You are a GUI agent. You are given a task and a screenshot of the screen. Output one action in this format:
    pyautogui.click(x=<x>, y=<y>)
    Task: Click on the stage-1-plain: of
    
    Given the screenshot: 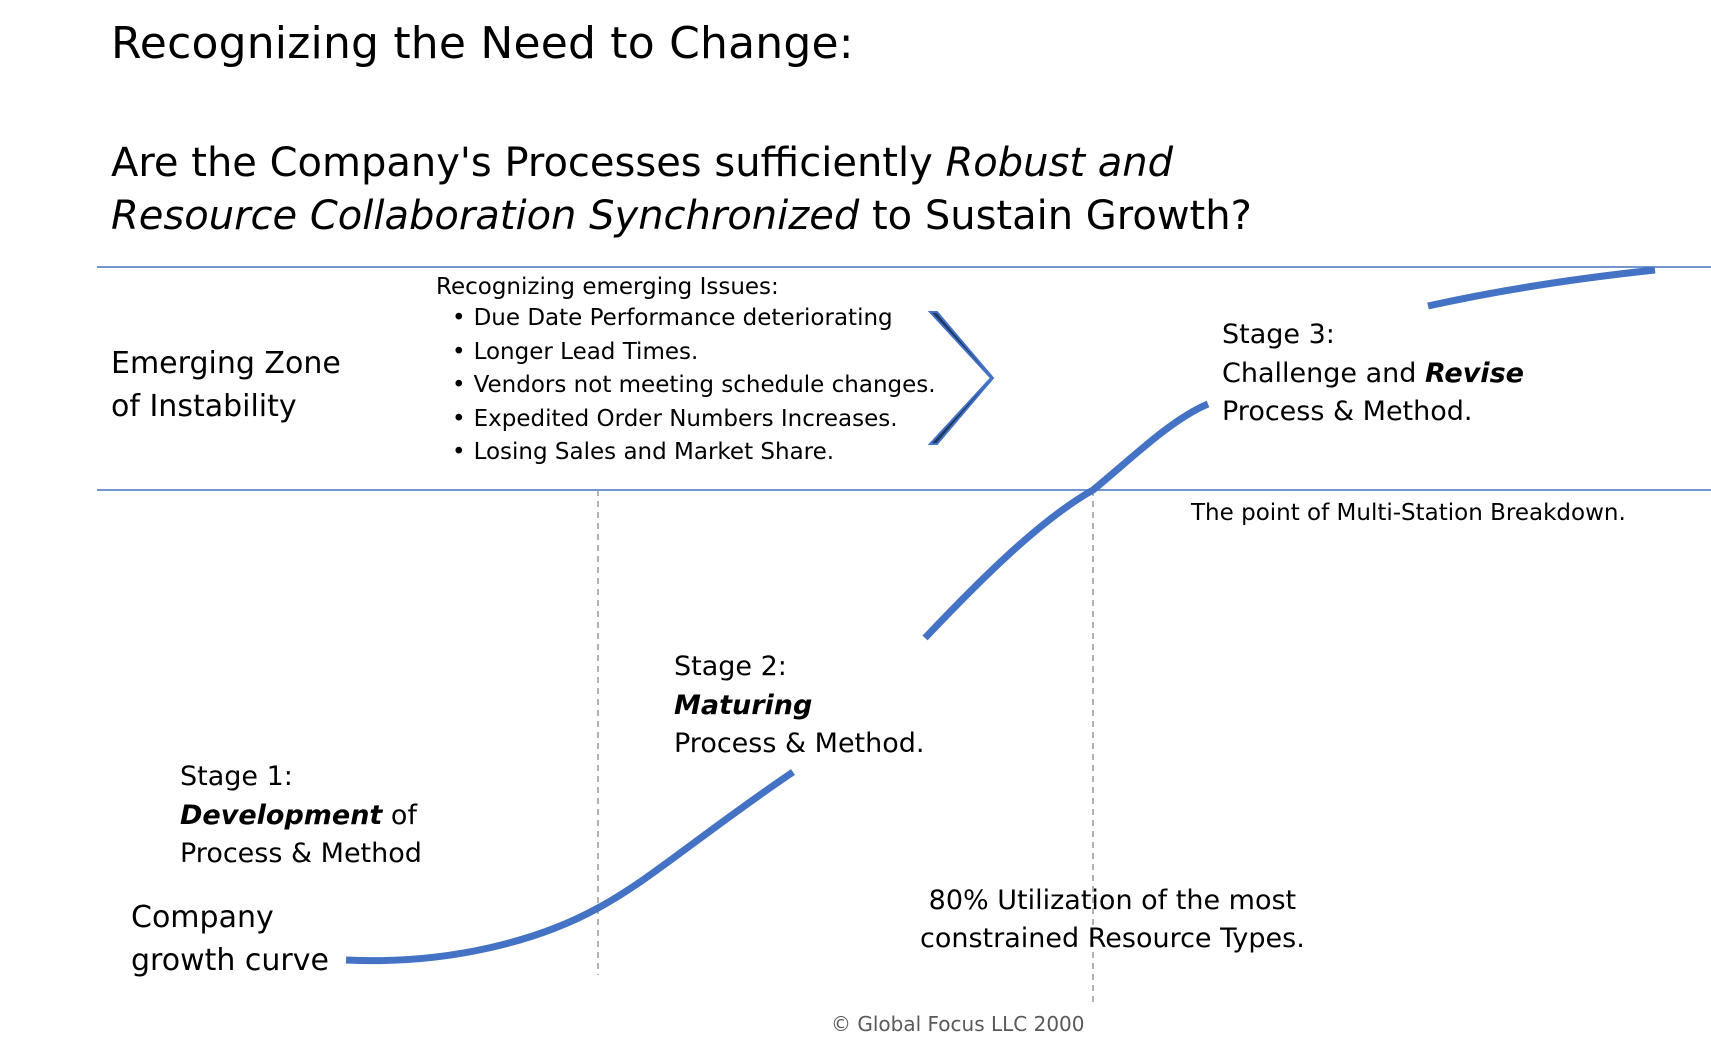 What is the action you would take?
    pyautogui.click(x=399, y=815)
    